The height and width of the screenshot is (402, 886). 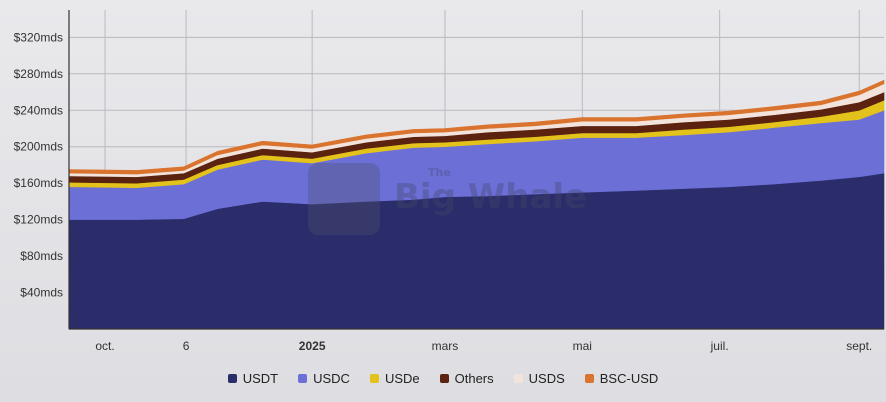 I want to click on legend-item-usds: USDS, so click(x=539, y=378).